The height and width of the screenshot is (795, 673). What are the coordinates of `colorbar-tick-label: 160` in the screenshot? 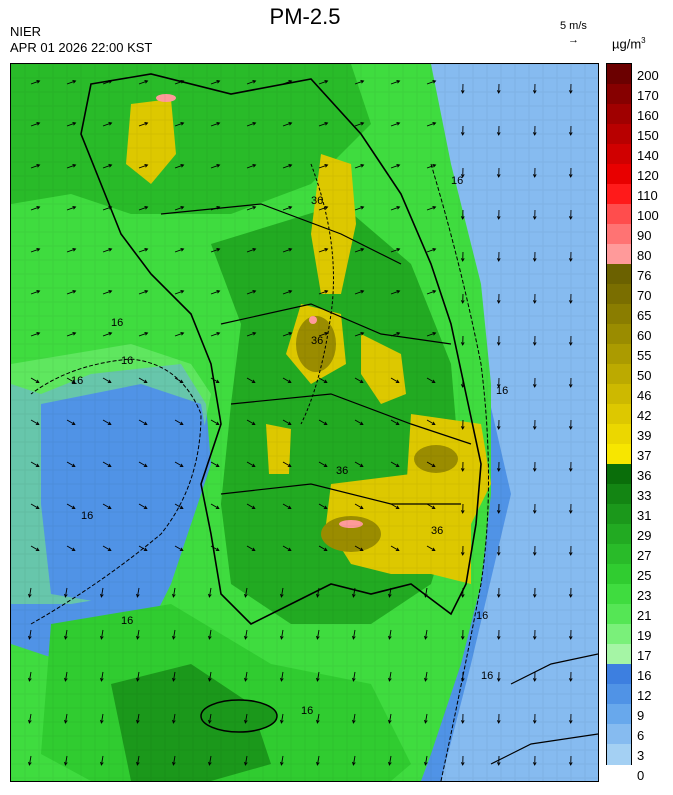 It's located at (648, 115).